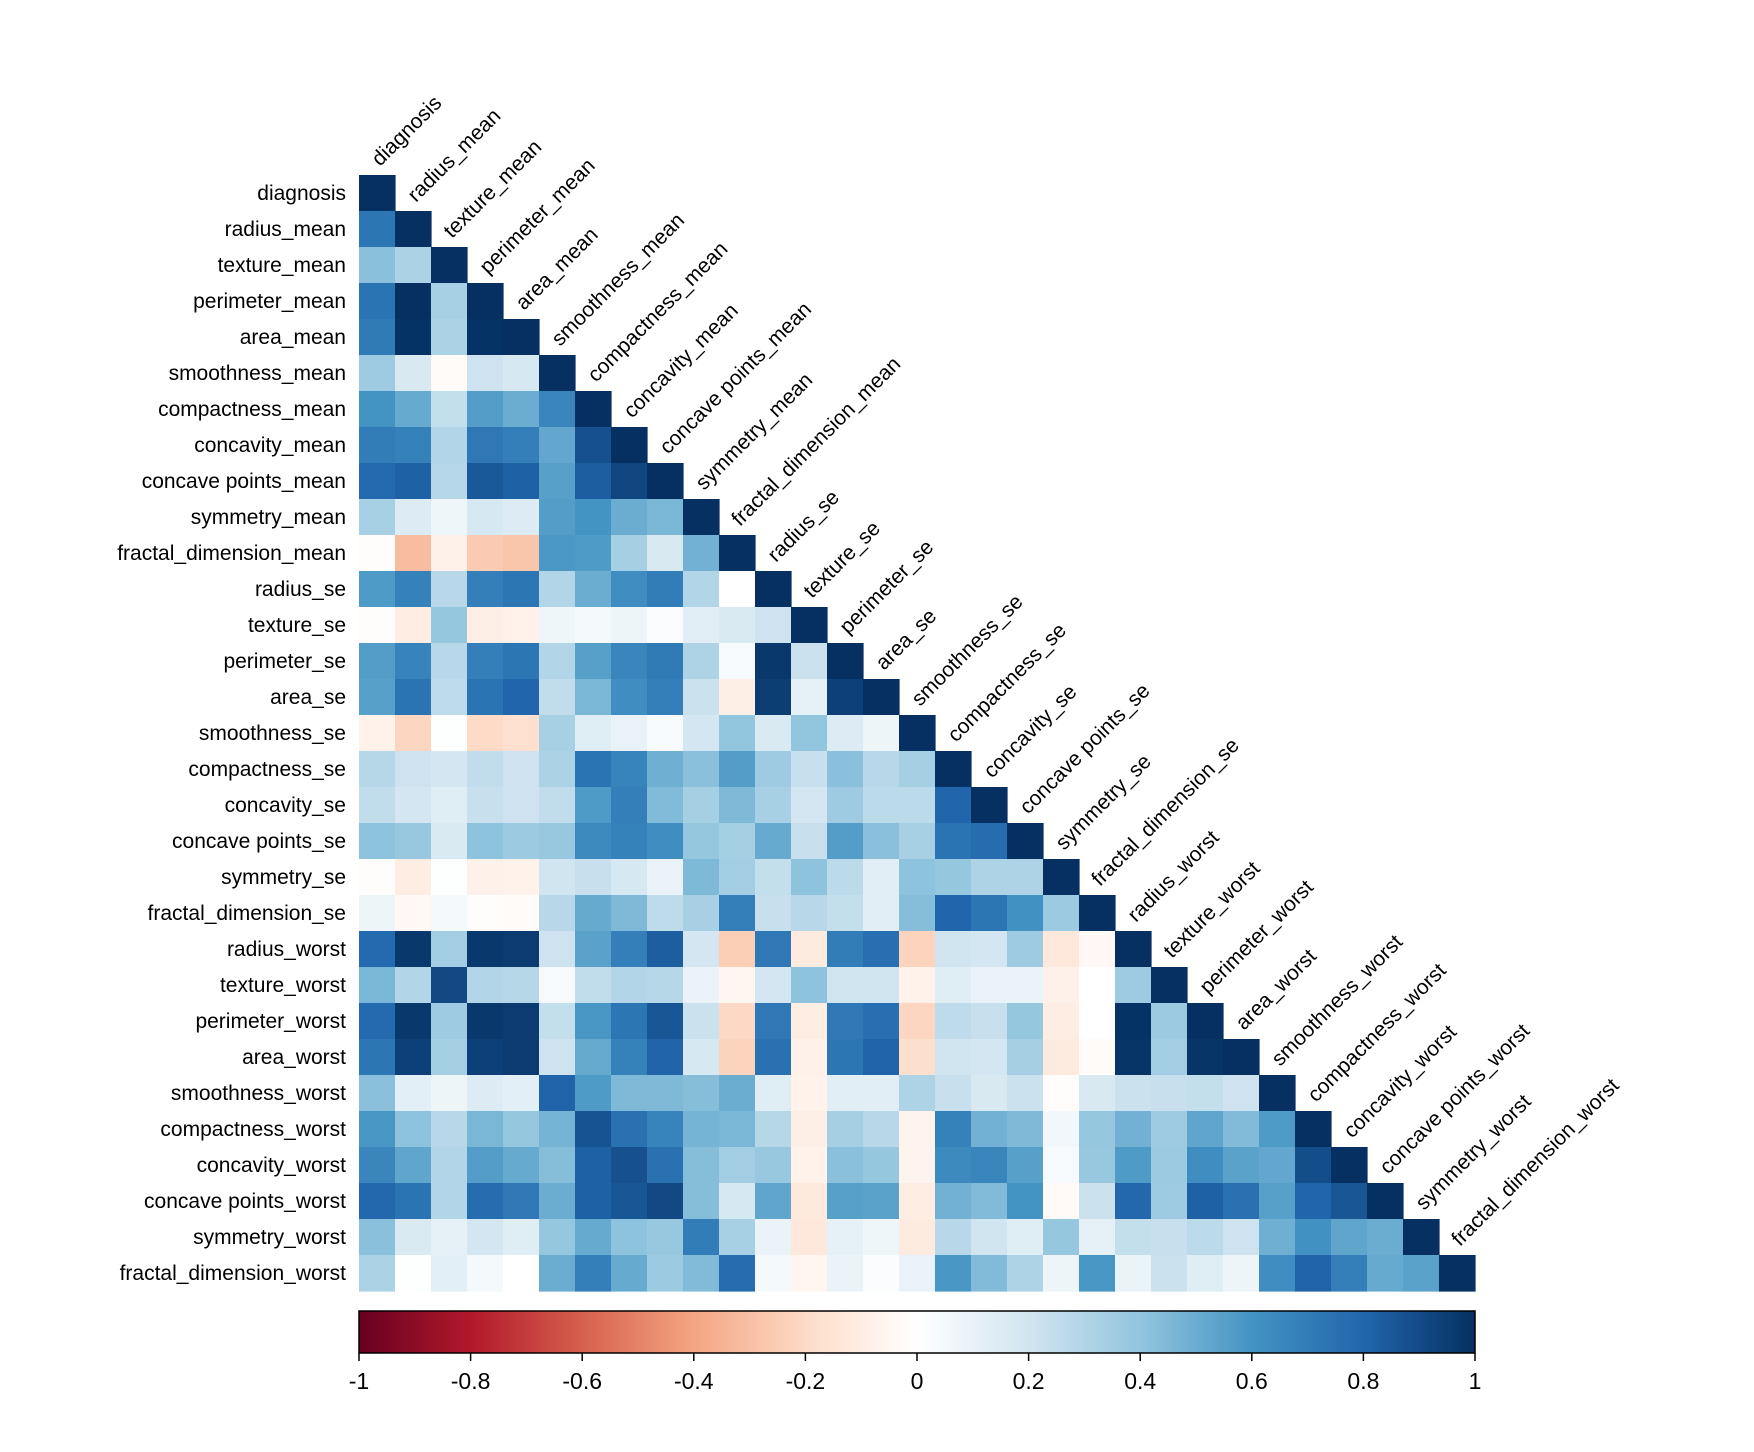  Describe the element at coordinates (593, 1093) in the screenshot. I see `cell-smoothness-worst-compactness-mean` at that location.